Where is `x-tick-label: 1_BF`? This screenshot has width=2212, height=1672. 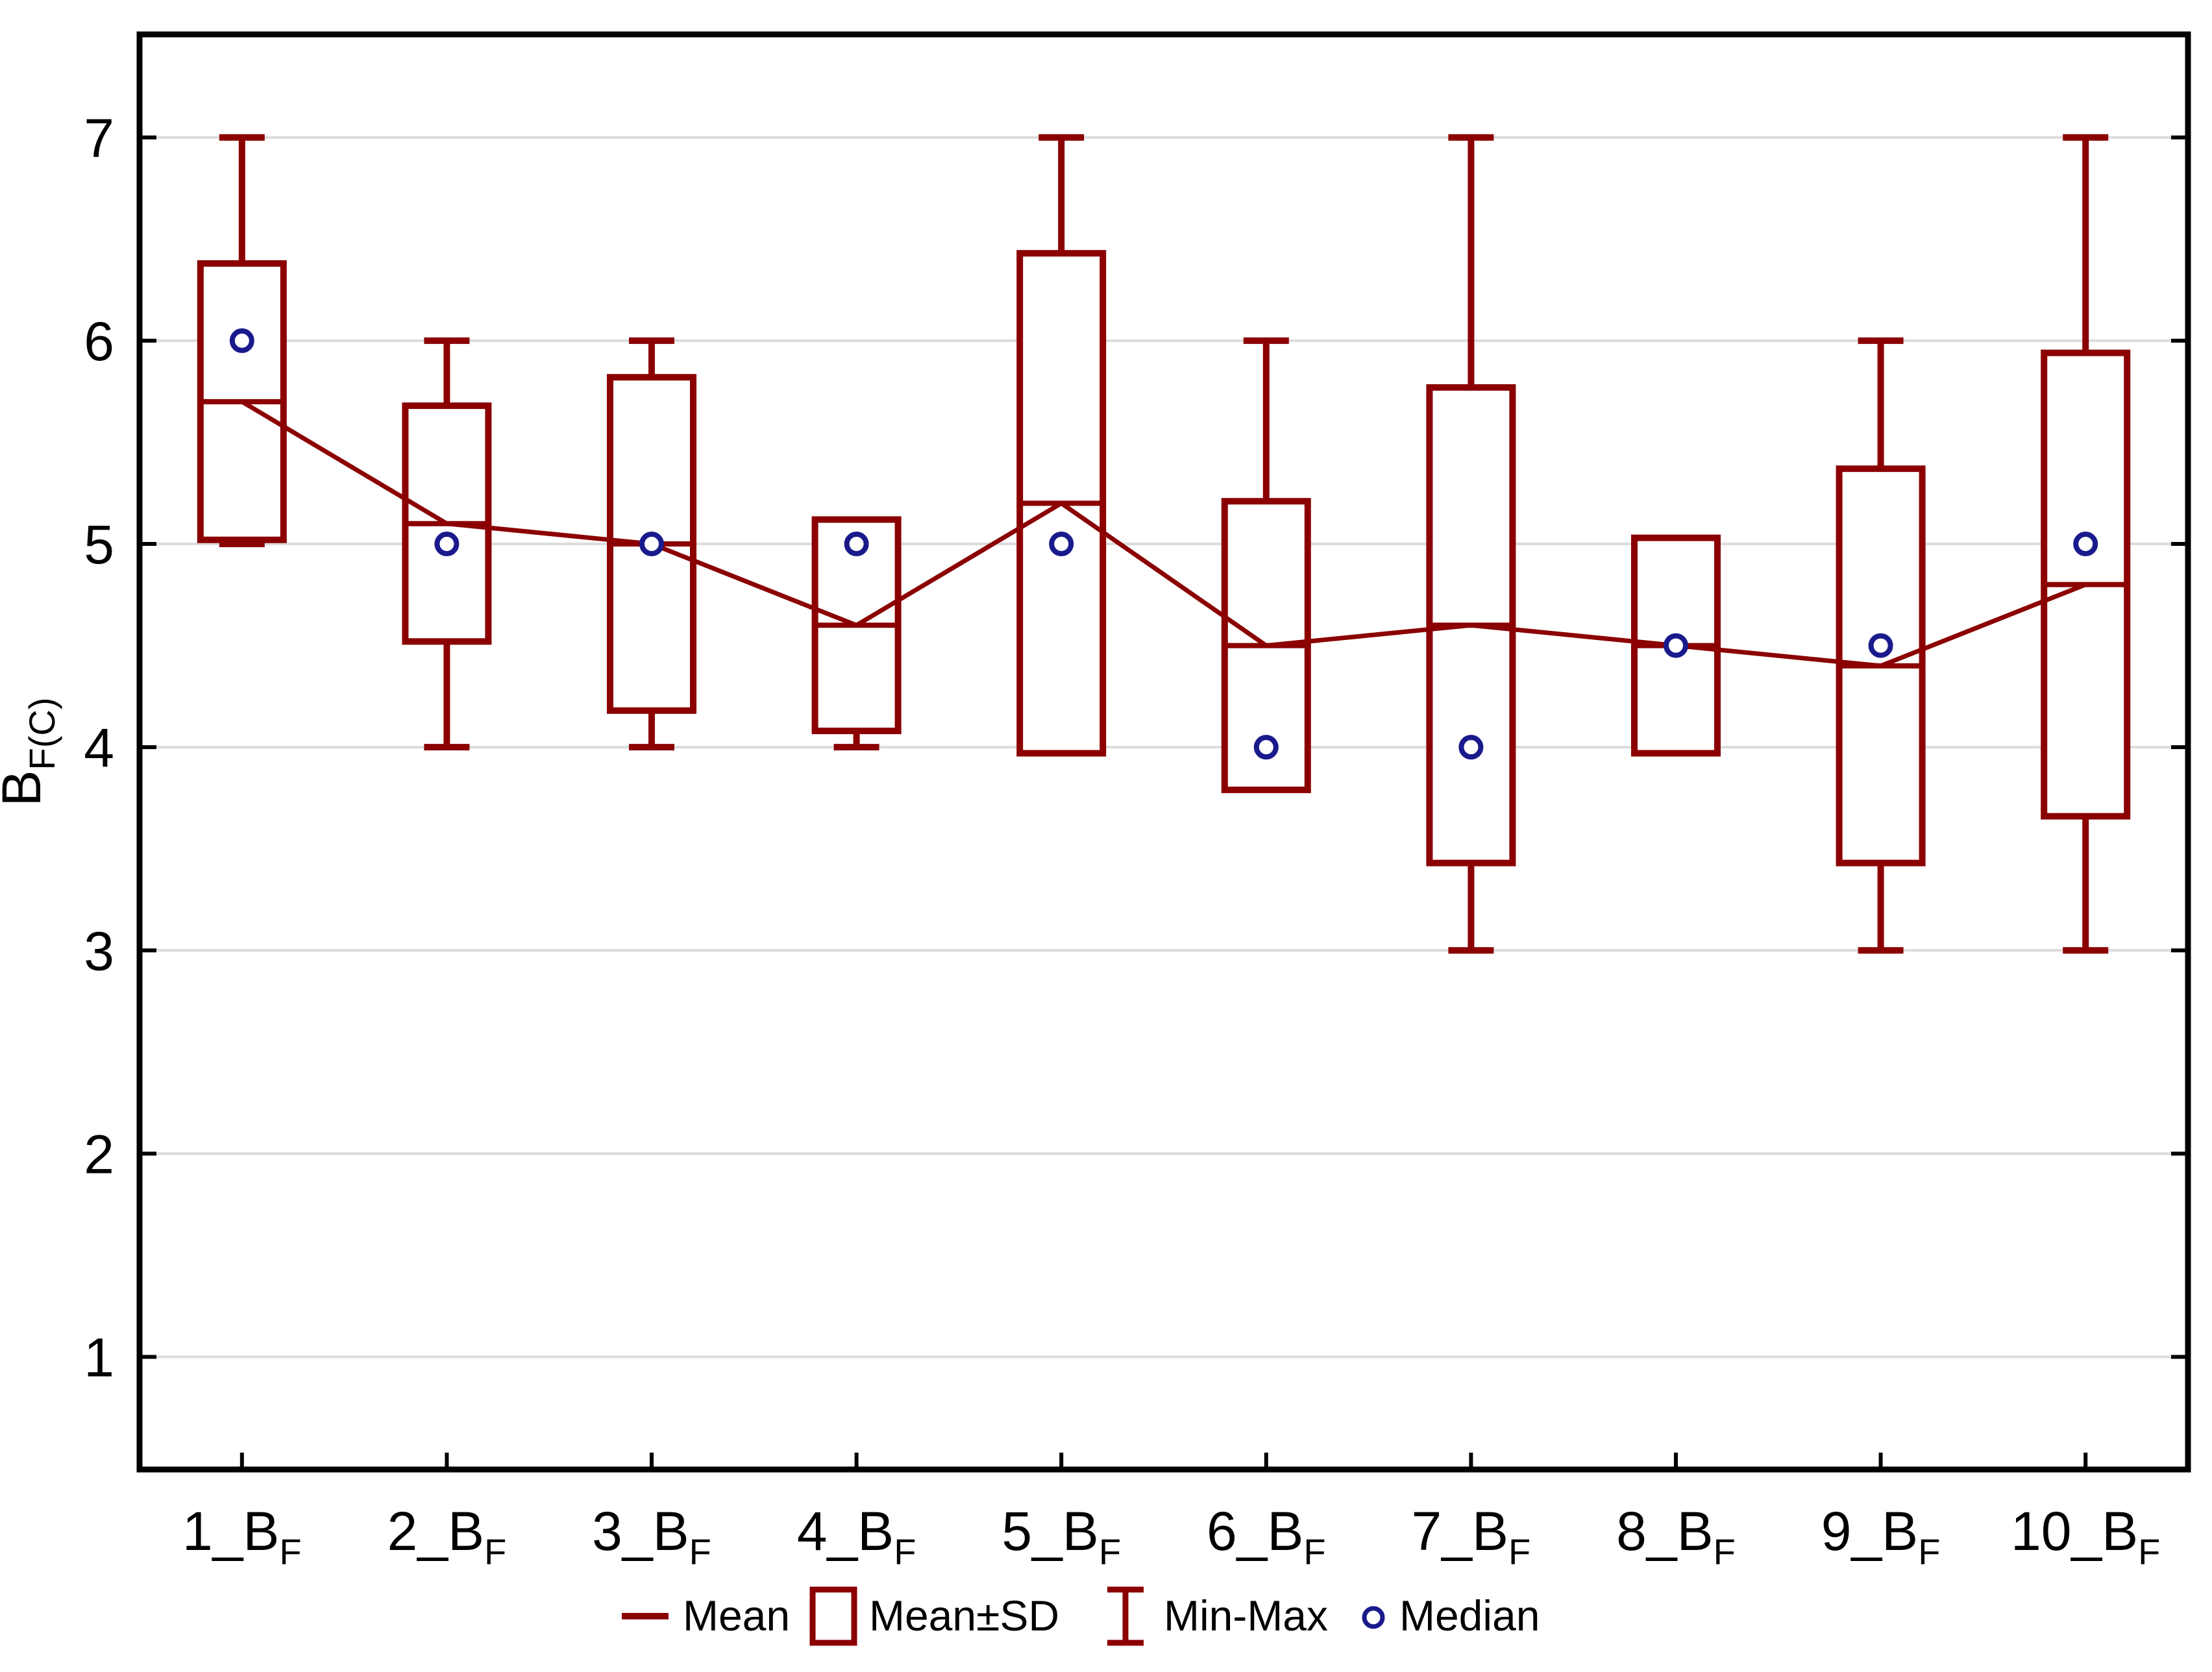 x-tick-label: 1_BF is located at coordinates (242, 1536).